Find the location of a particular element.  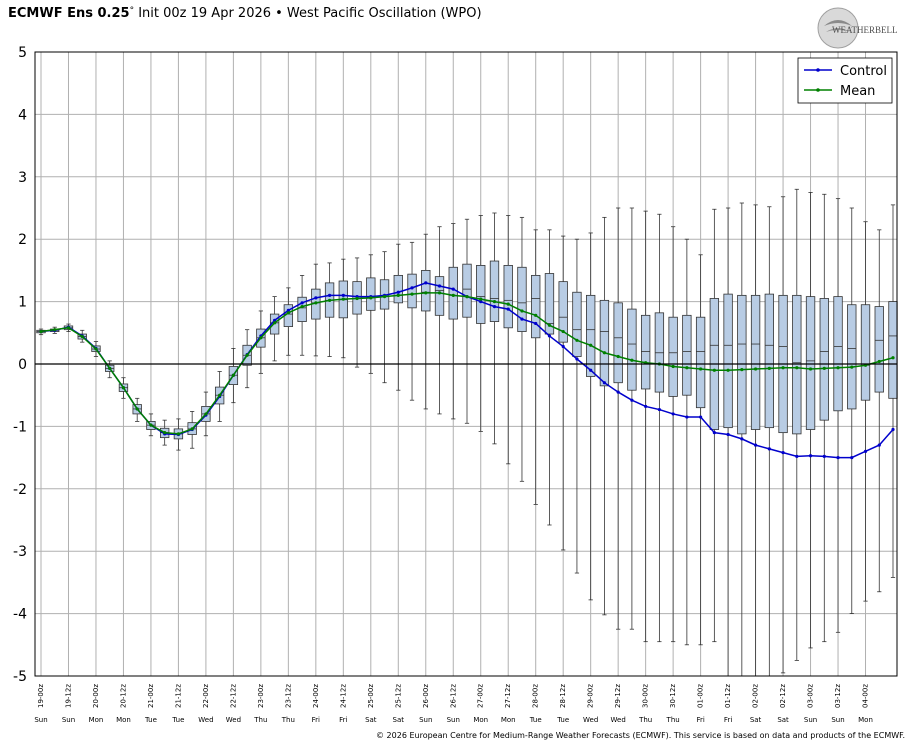

x-tick-label: 21-00z is located at coordinates (151, 696).